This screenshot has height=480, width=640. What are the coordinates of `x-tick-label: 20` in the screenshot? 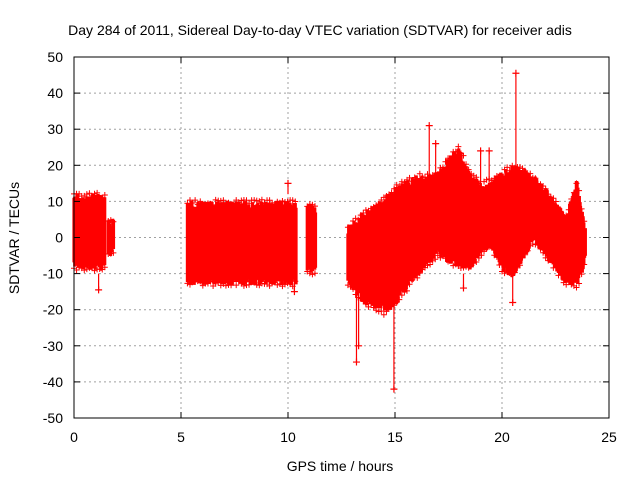 It's located at (502, 437).